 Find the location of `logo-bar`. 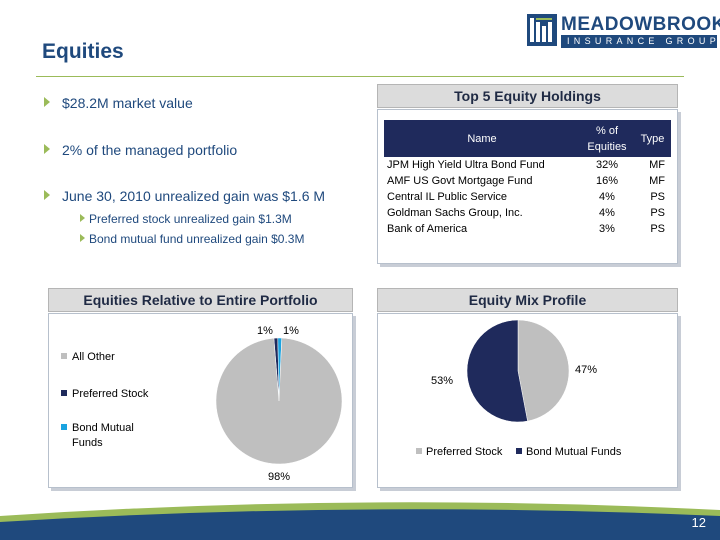

logo-bar is located at coordinates (639, 41).